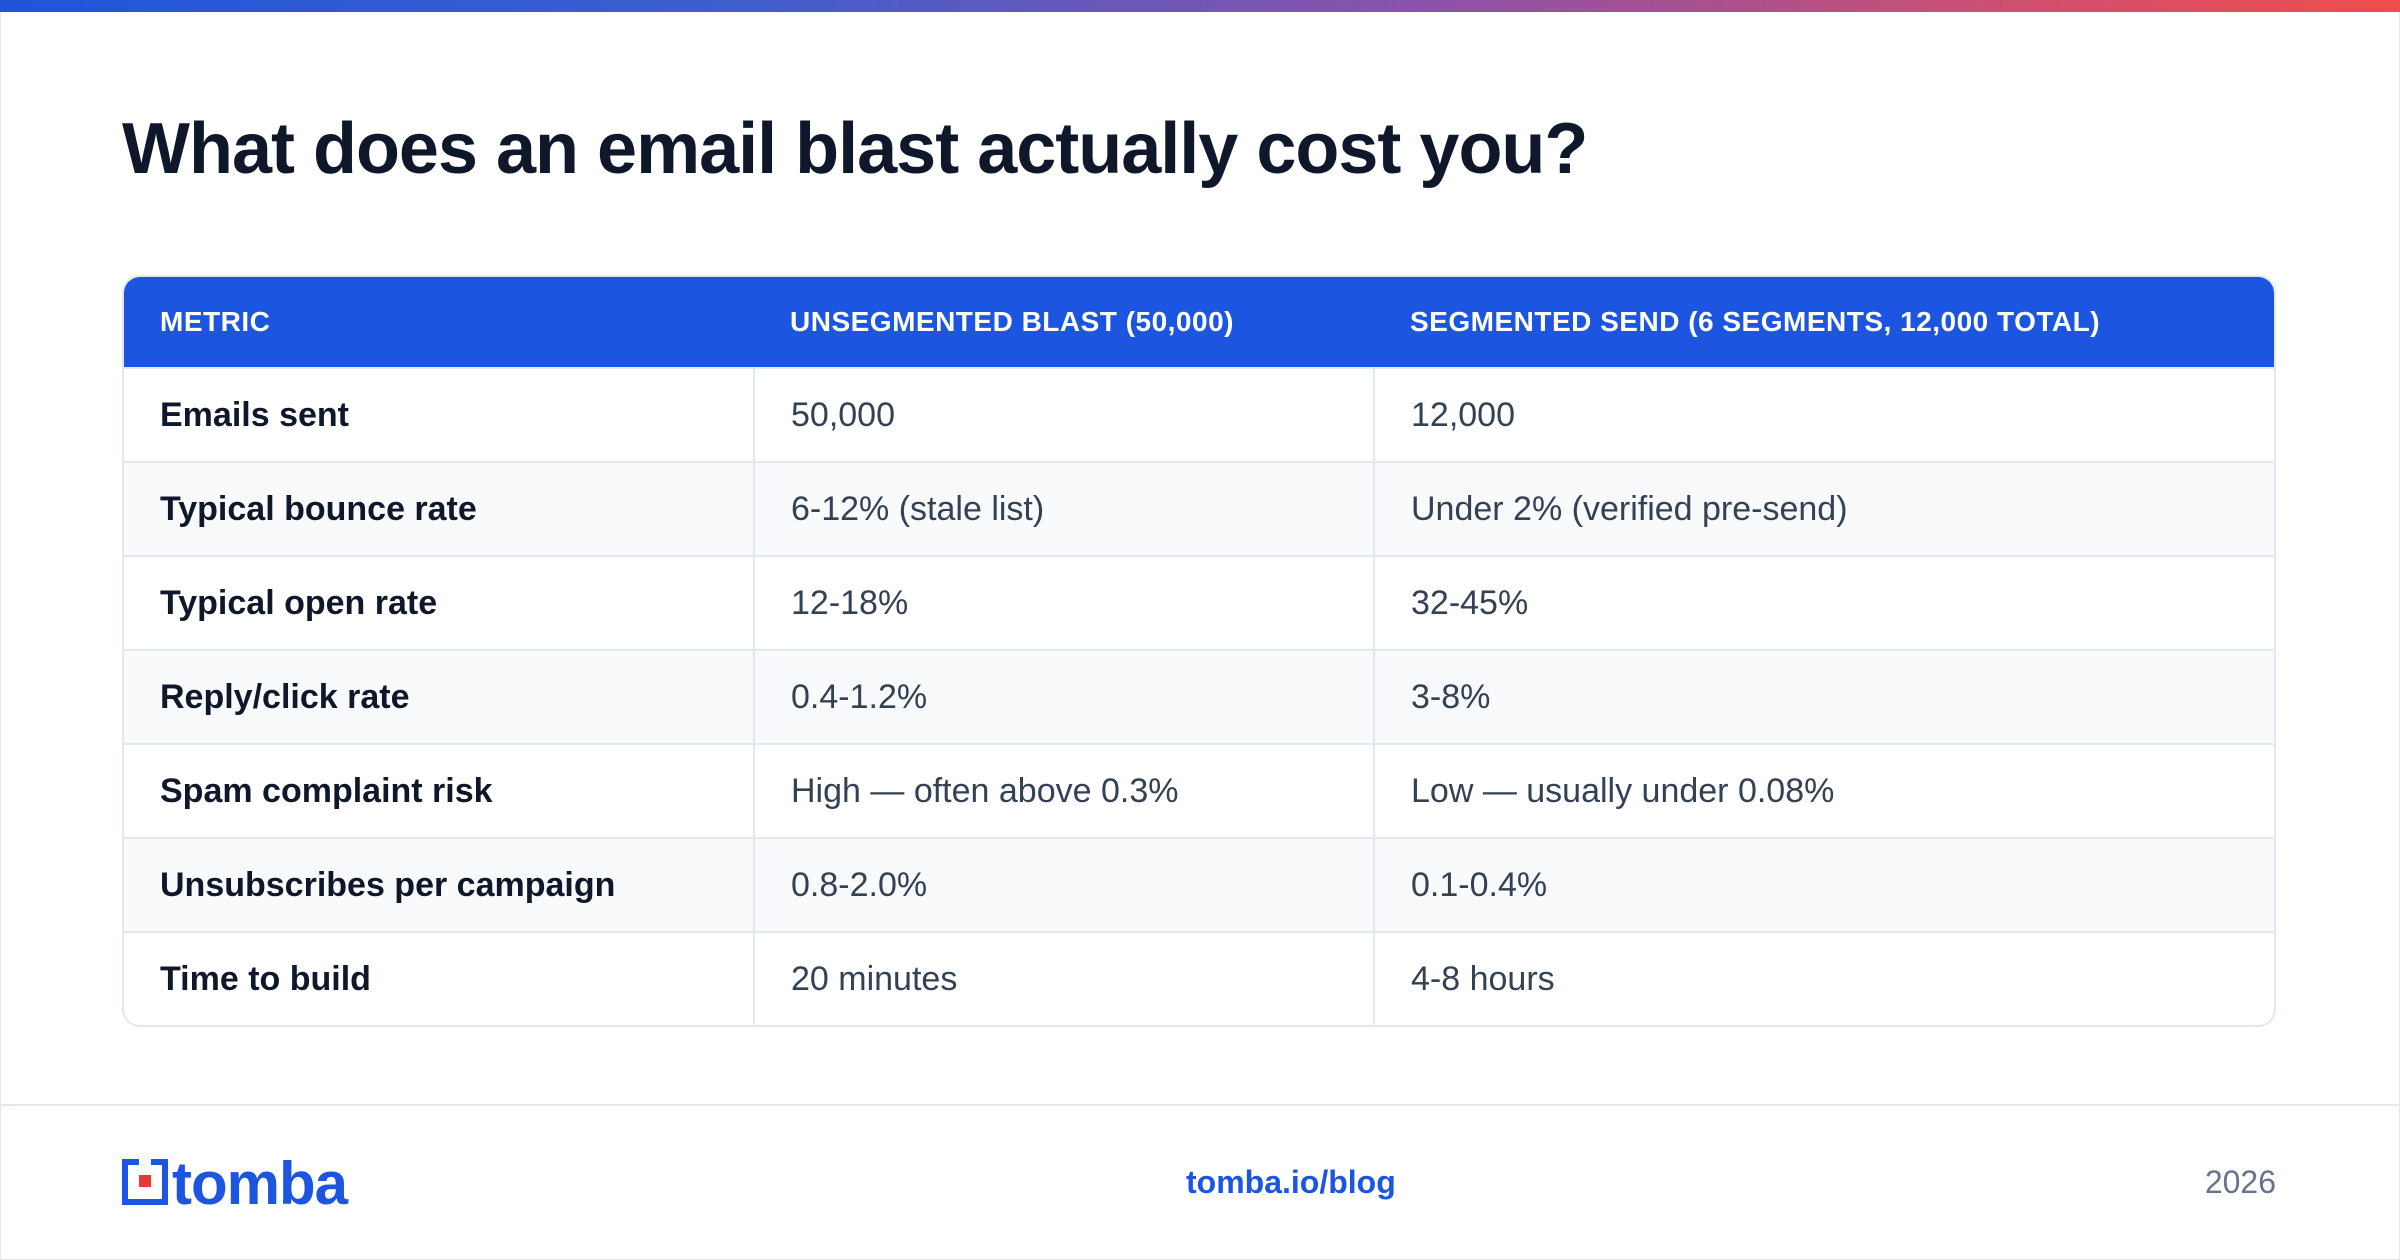 The image size is (2400, 1260). Describe the element at coordinates (1291, 1182) in the screenshot. I see `blog-link: tomba.io/blog` at that location.